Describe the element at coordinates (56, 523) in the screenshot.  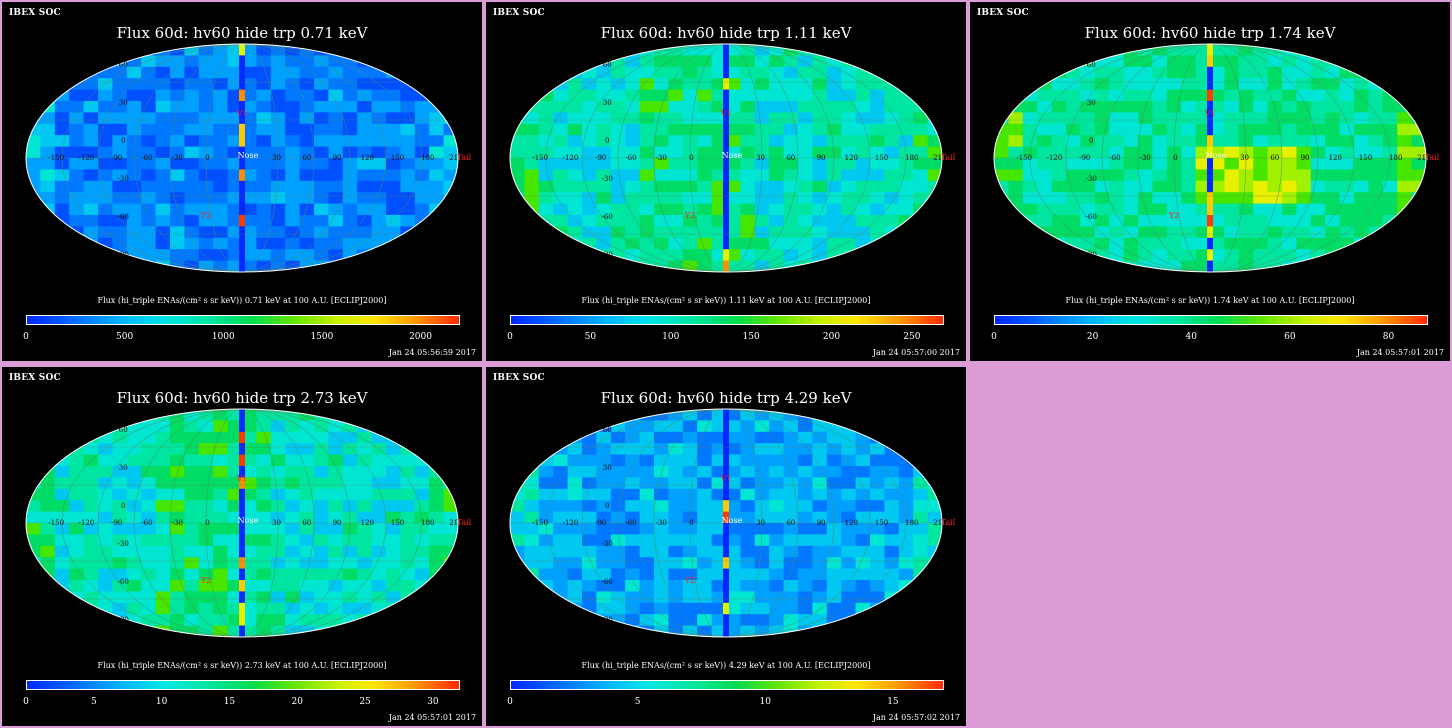
I see `longitude-label: -150` at that location.